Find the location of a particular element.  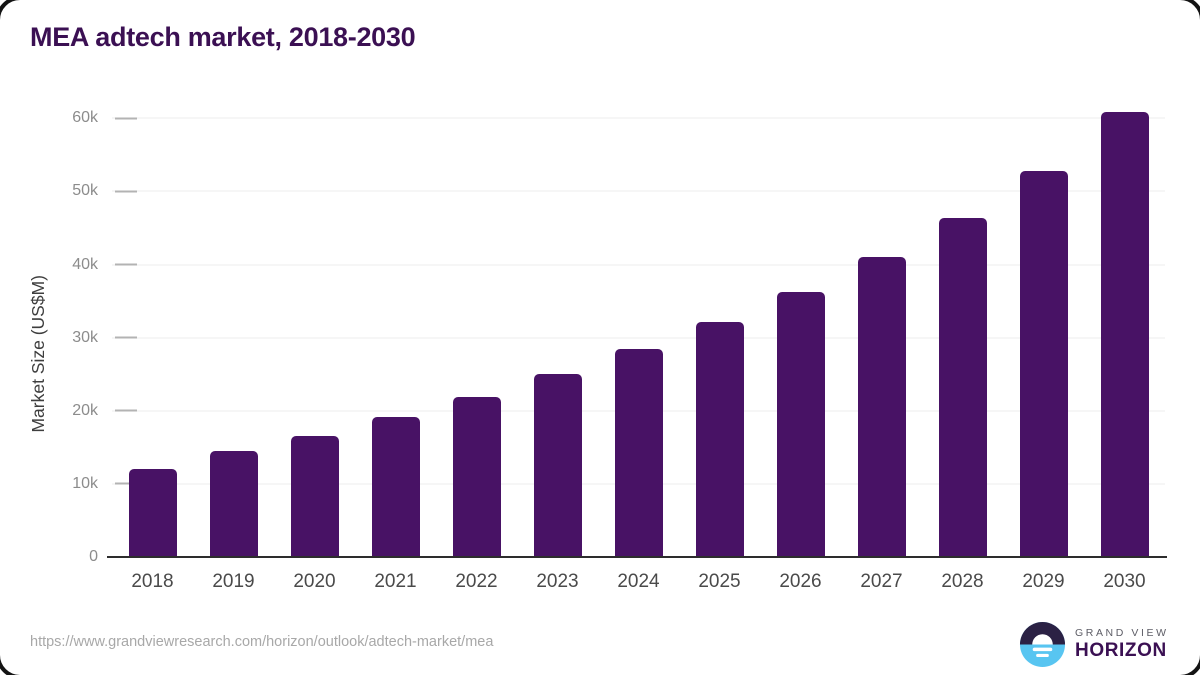

brand-logo: GRAND VIEW HORIZON is located at coordinates (1094, 644).